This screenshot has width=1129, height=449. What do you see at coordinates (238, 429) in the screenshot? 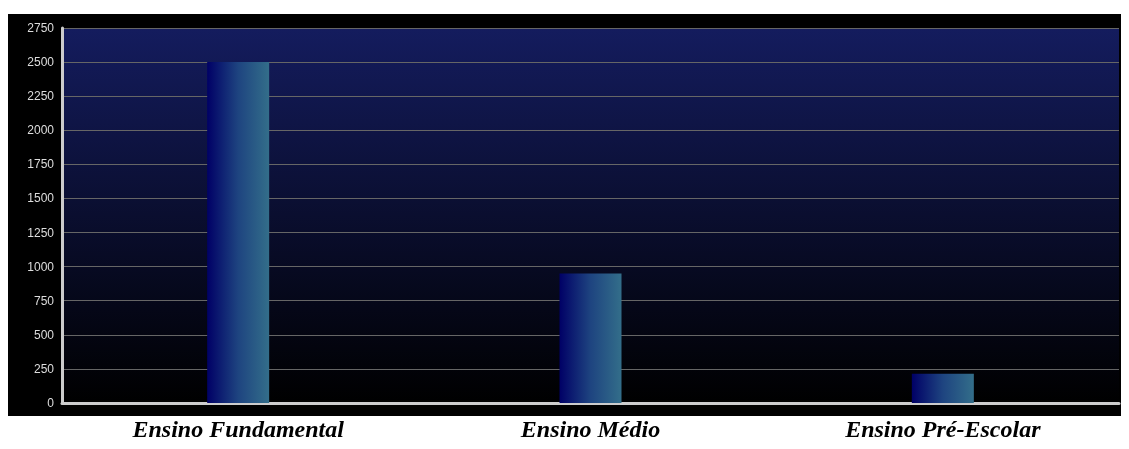
I see `x-tick-label: Ensino Fundamental` at bounding box center [238, 429].